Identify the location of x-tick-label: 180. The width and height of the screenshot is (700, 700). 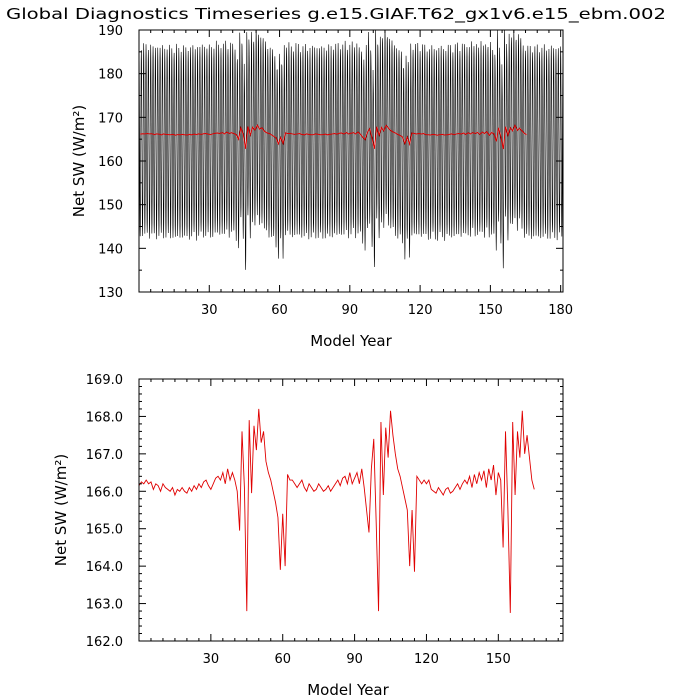
(560, 310).